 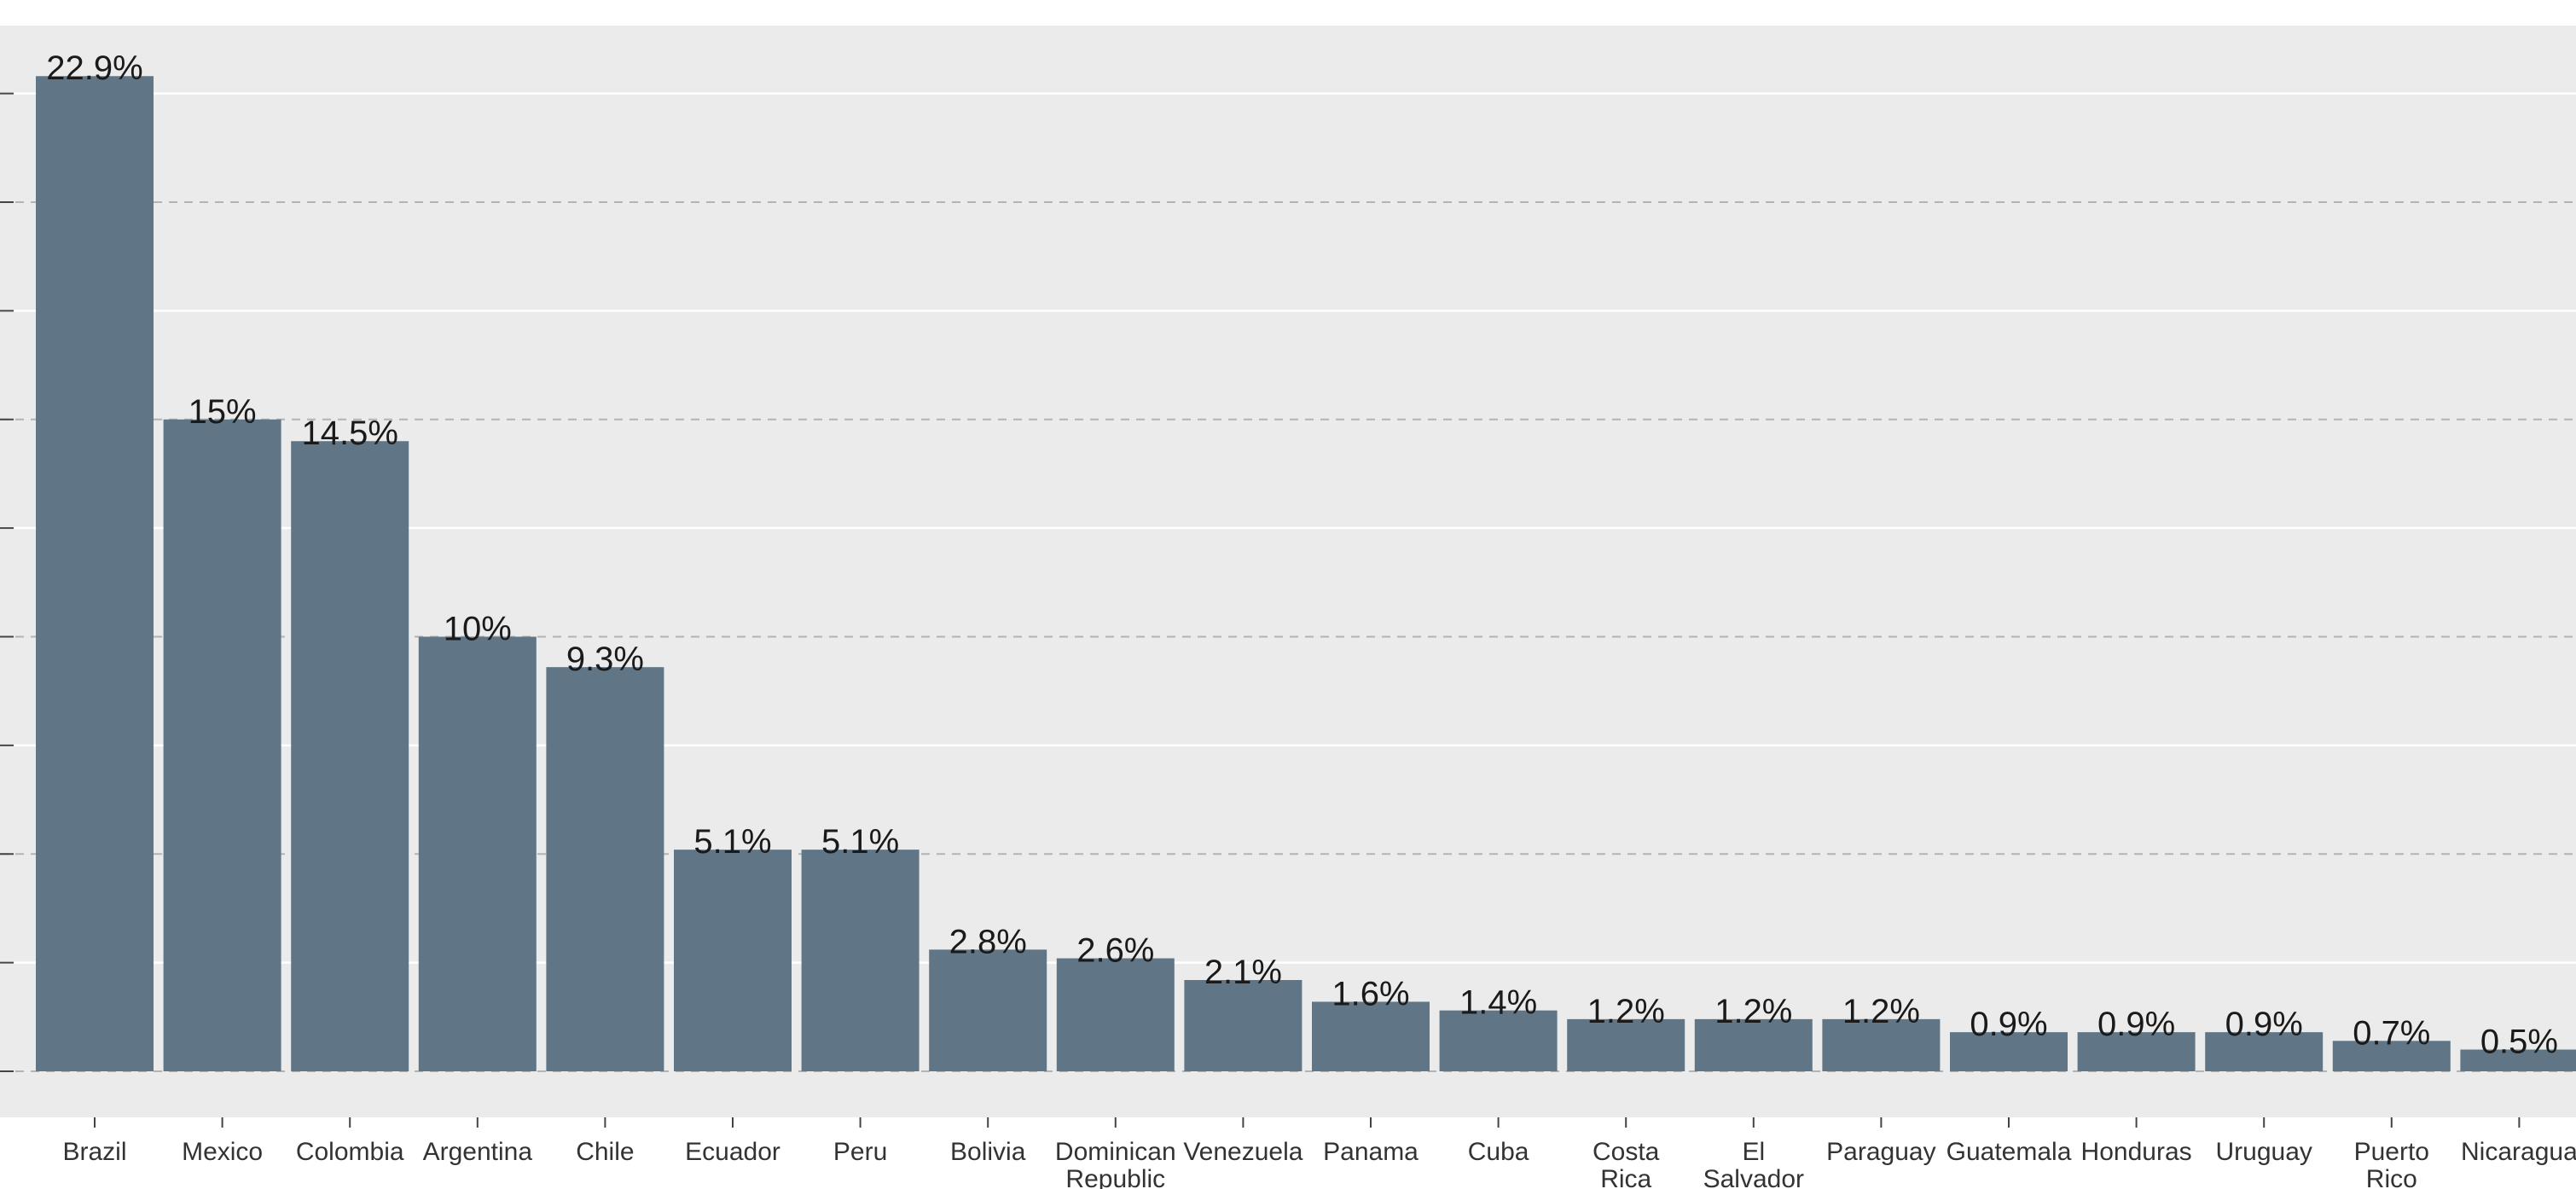 I want to click on x-tick-label: Dominican Republic, so click(x=1115, y=1163).